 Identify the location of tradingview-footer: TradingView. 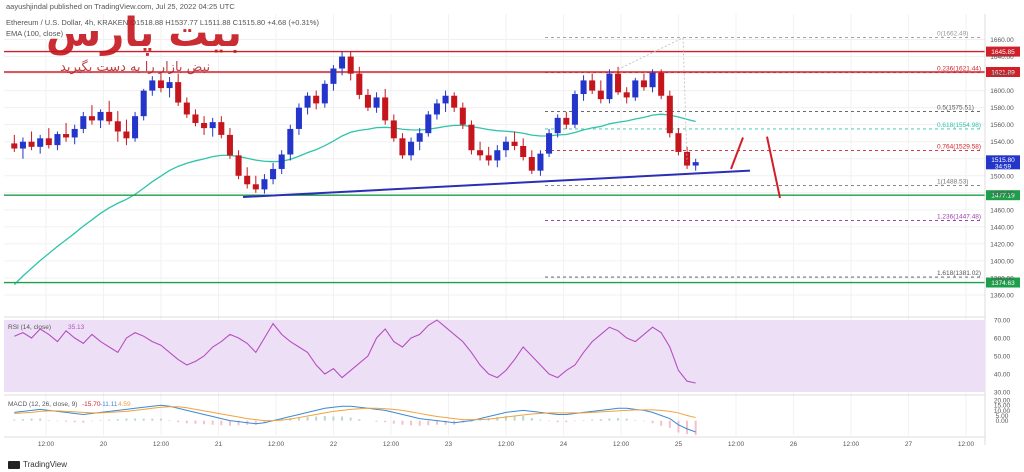
(37, 464).